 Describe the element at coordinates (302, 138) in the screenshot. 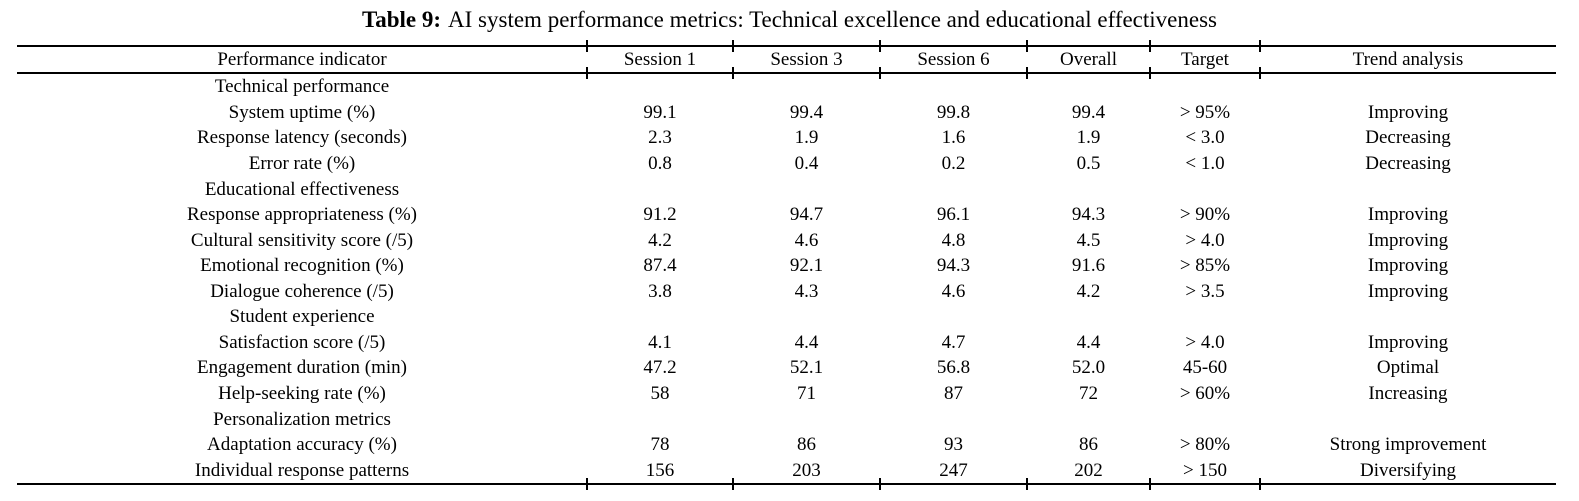

I see `table-cell: Response latency (seconds)` at that location.